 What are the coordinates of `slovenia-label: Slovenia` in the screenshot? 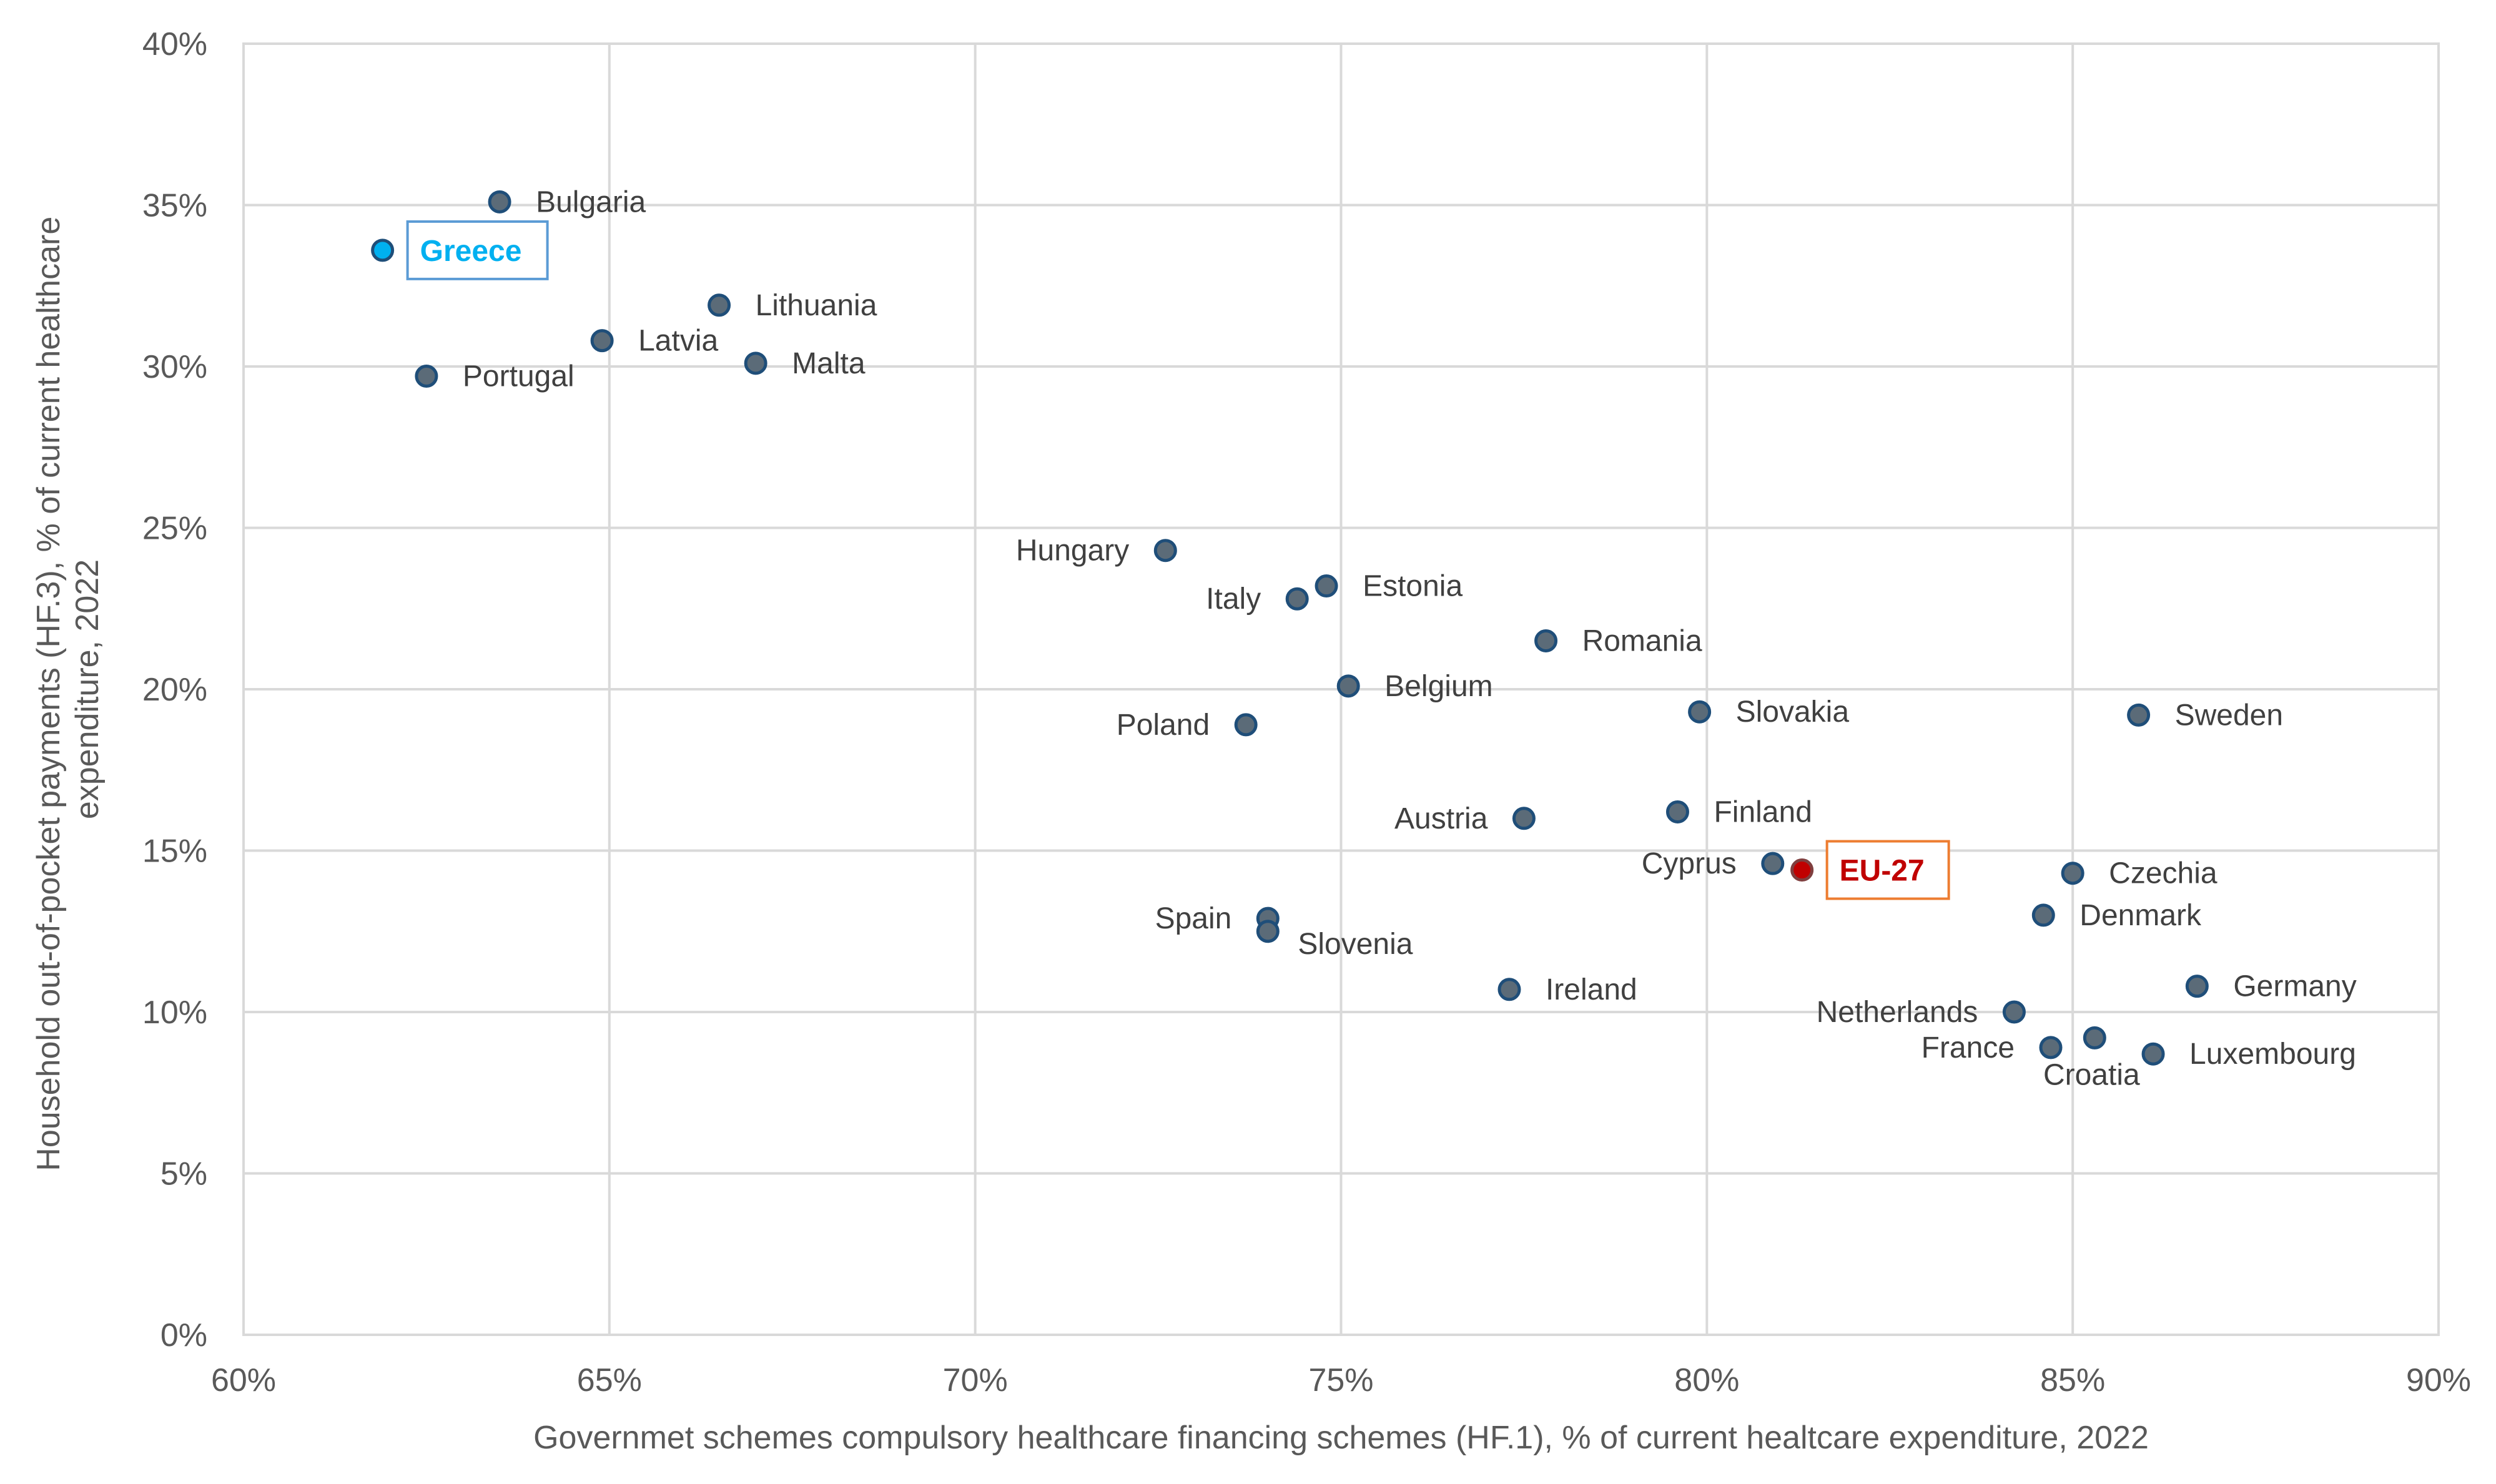 It's located at (1356, 944).